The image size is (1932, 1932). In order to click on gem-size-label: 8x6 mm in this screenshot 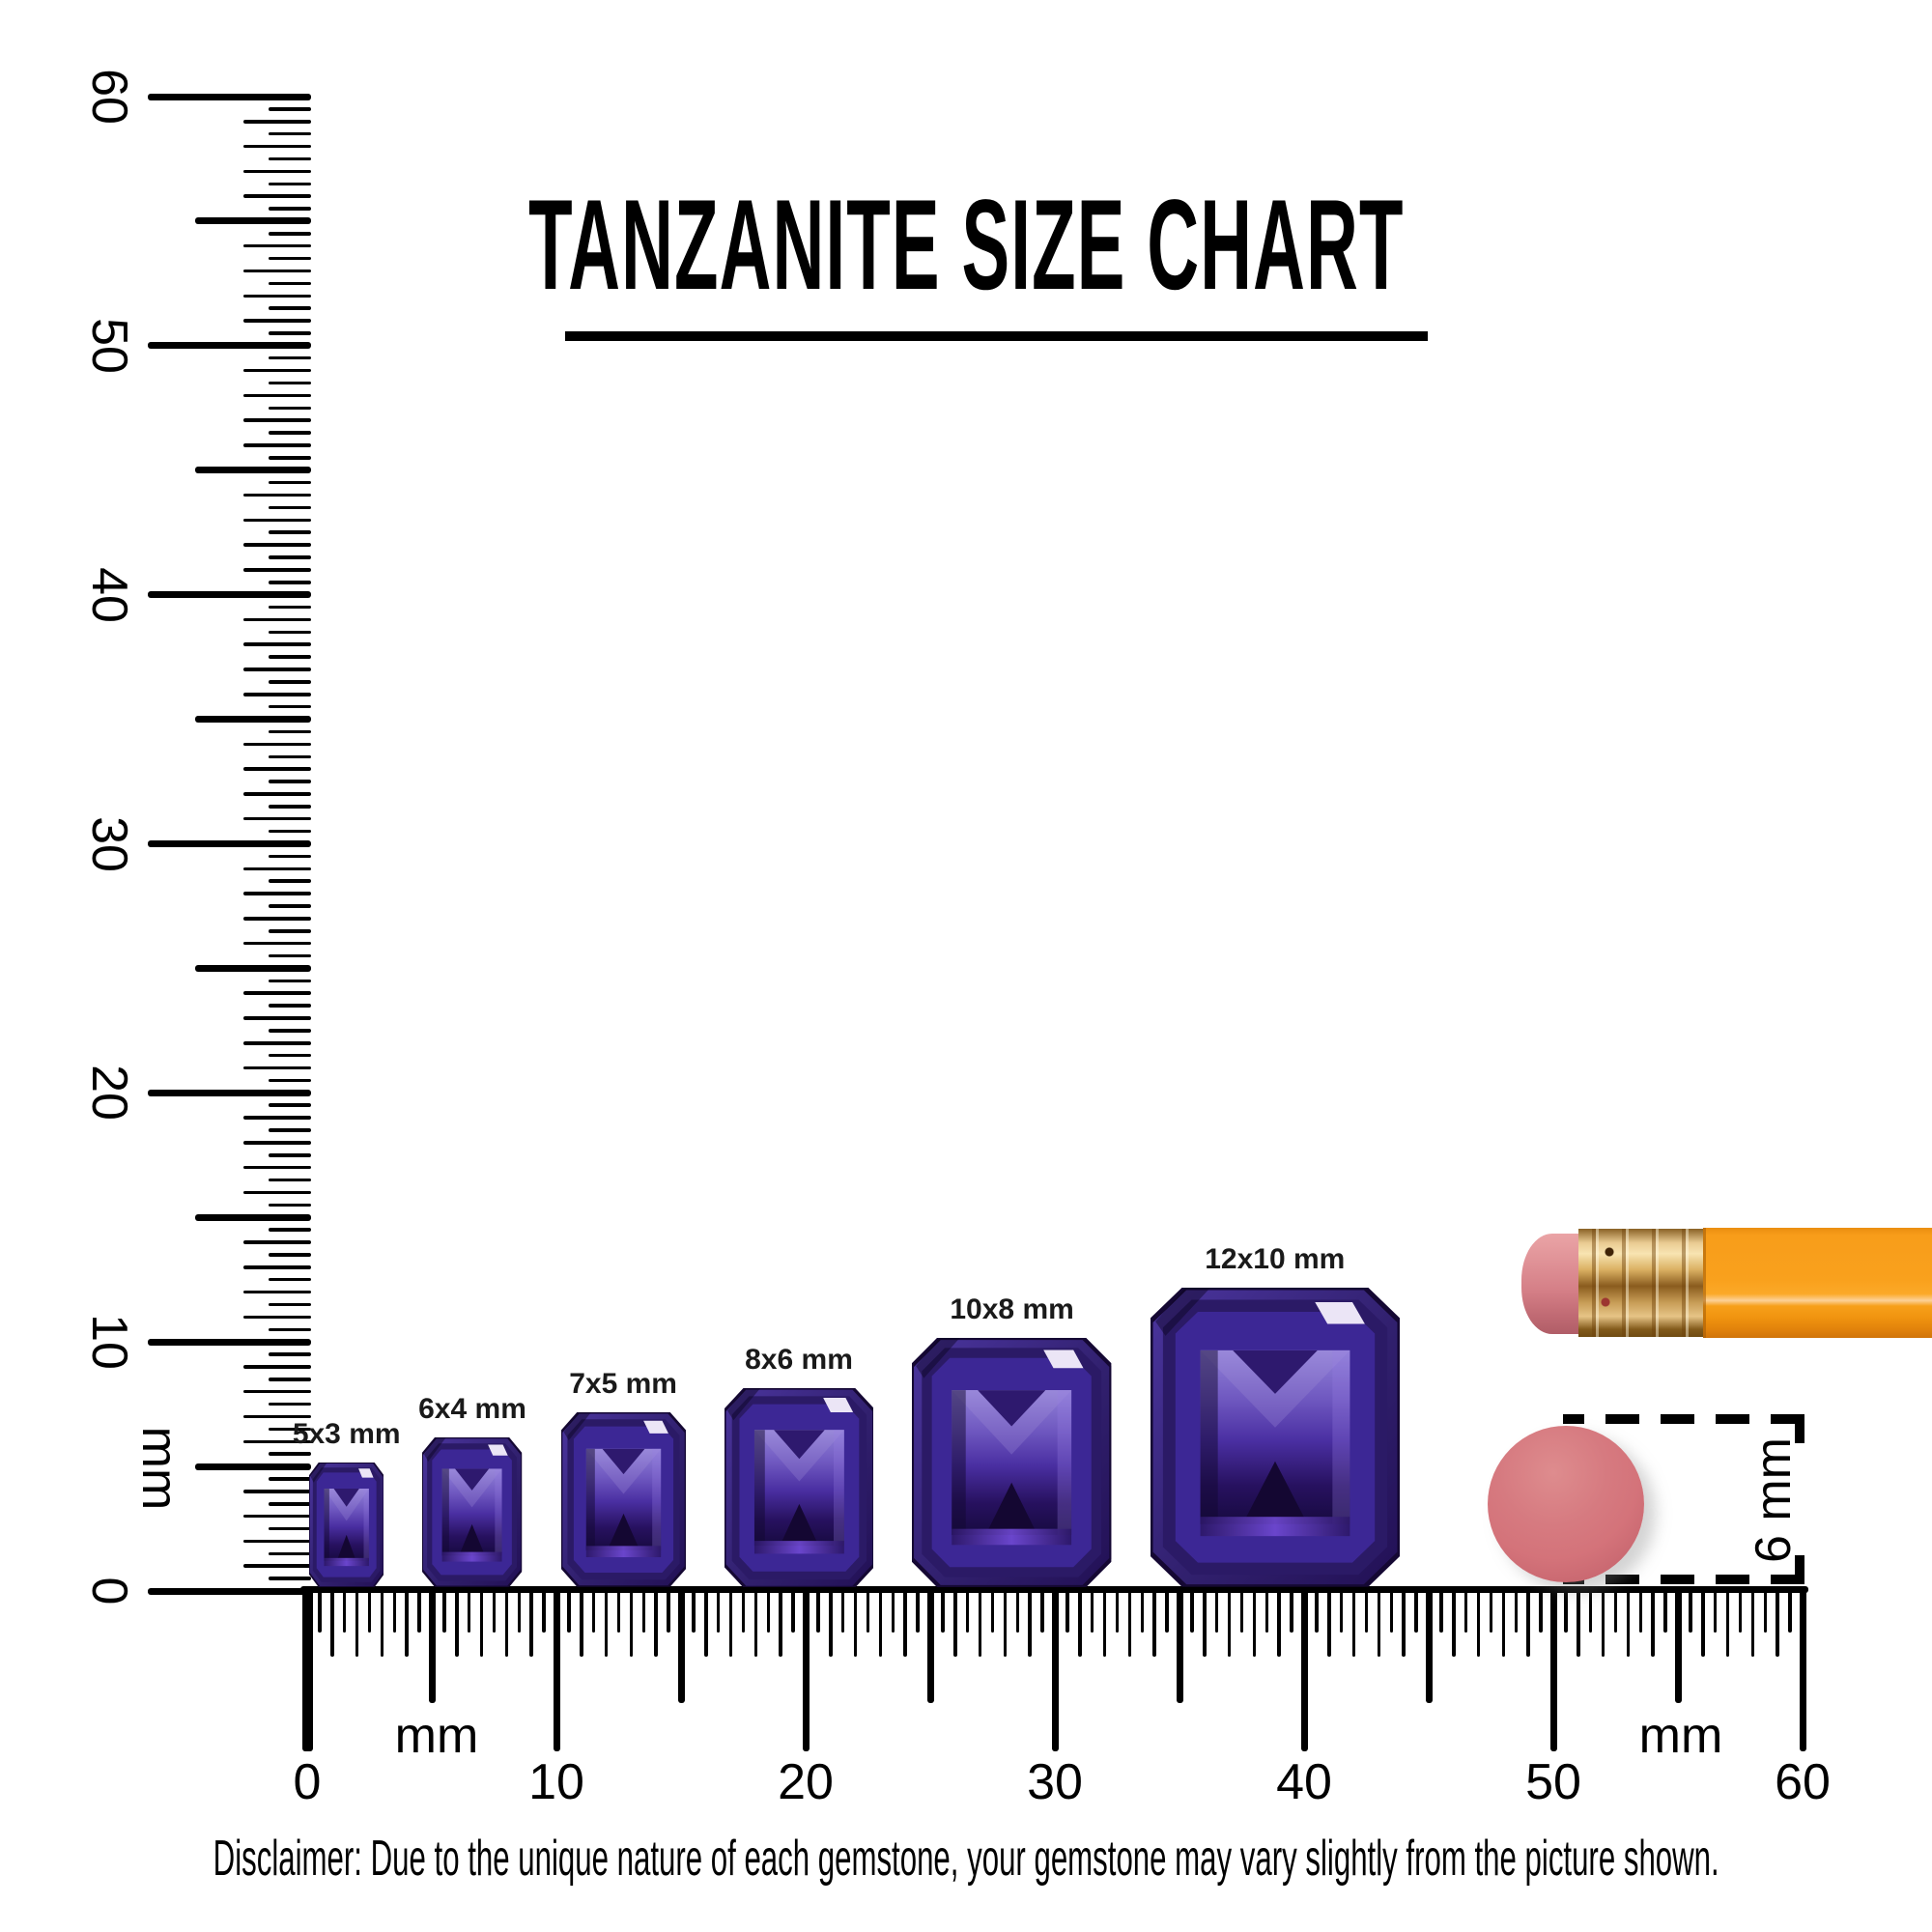, I will do `click(799, 1359)`.